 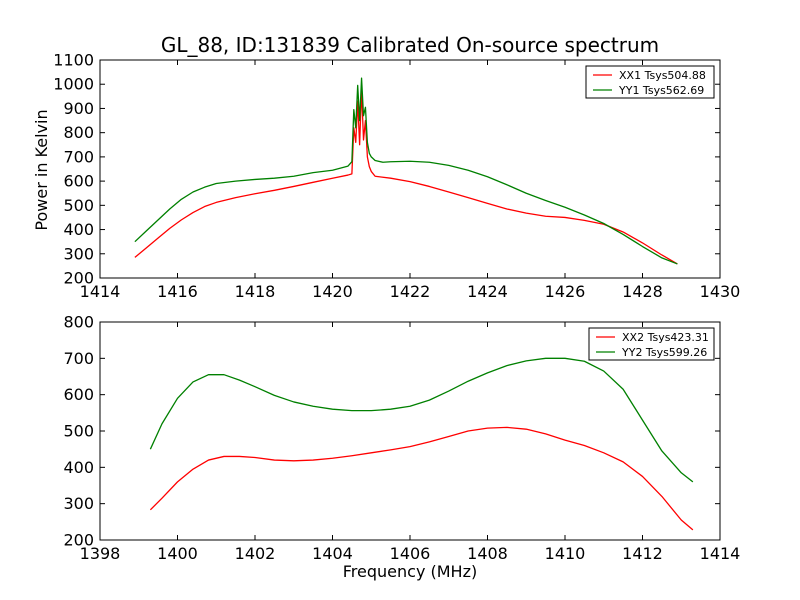 I want to click on x-tick-label: 1398, so click(x=100, y=553).